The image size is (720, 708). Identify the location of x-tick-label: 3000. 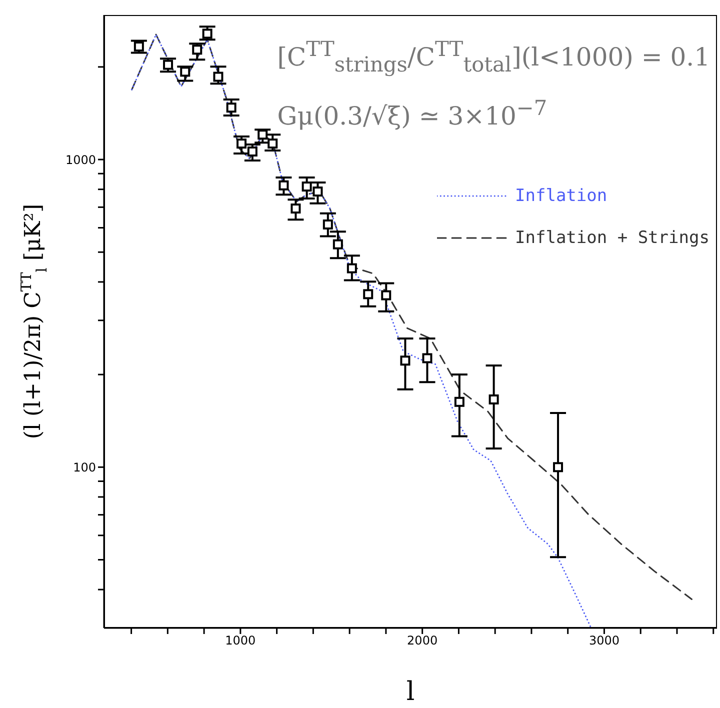
(604, 641).